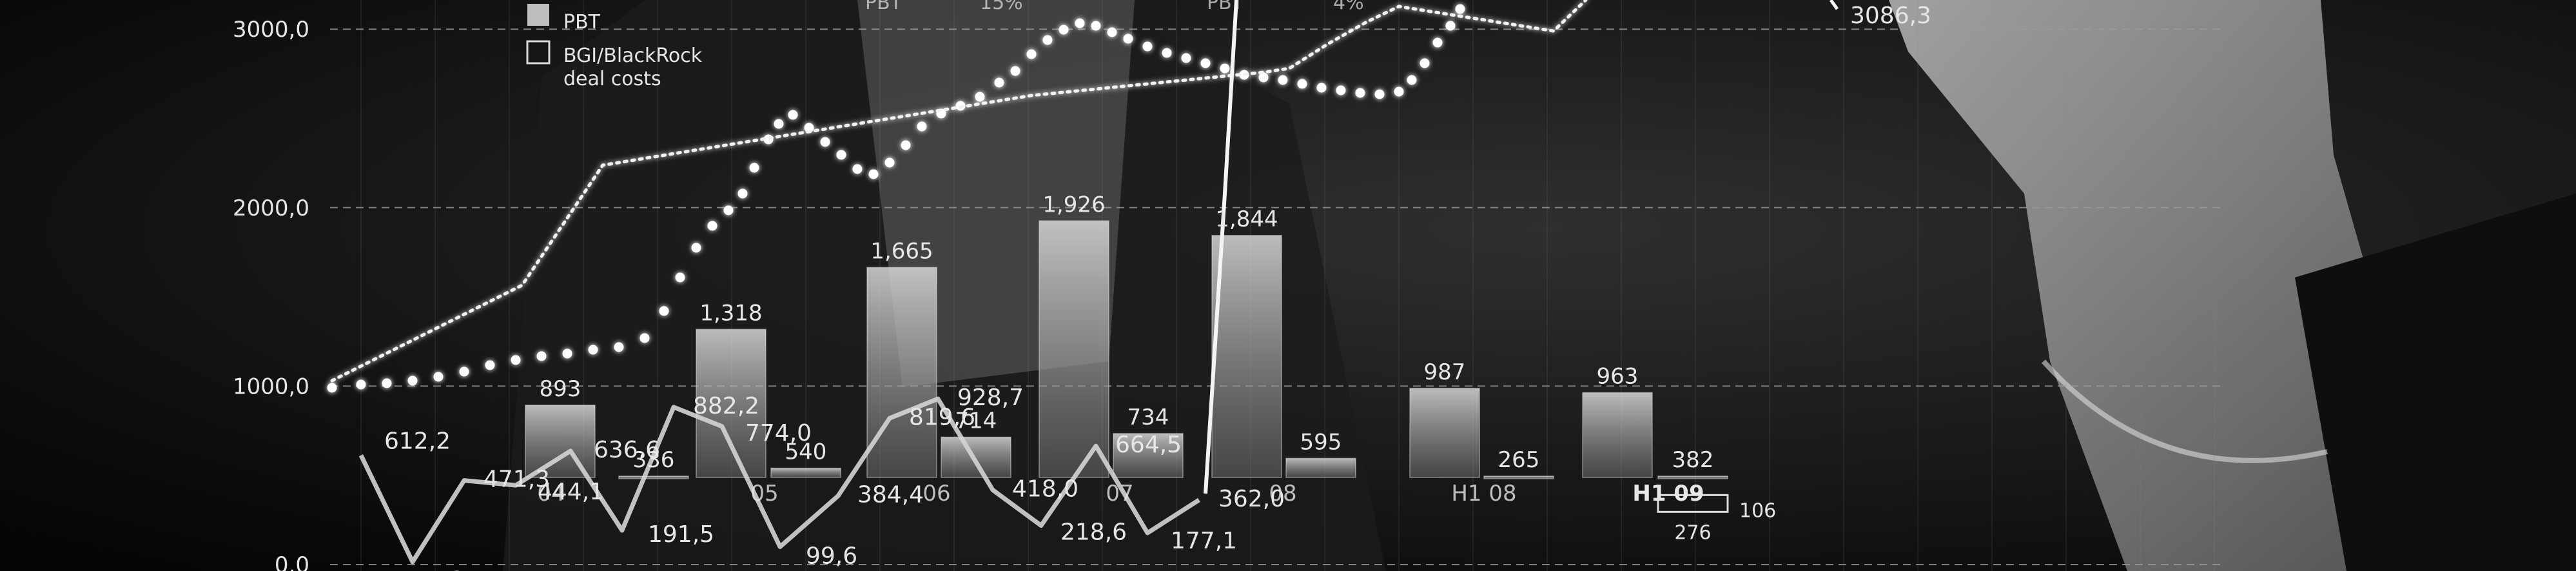 The height and width of the screenshot is (571, 2576). I want to click on top-annotation-4pct: 4%, so click(1349, 7).